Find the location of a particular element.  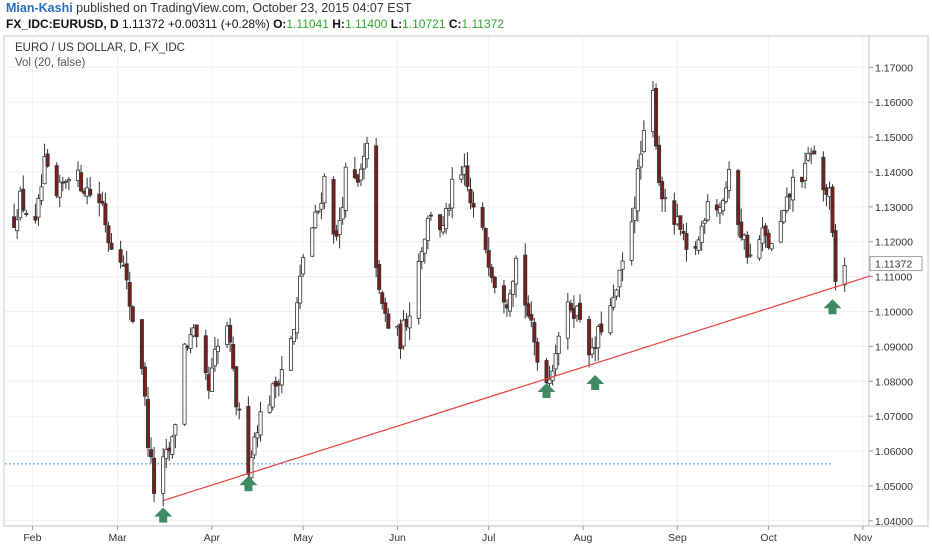

last-price: 1.11372 is located at coordinates (143, 24).